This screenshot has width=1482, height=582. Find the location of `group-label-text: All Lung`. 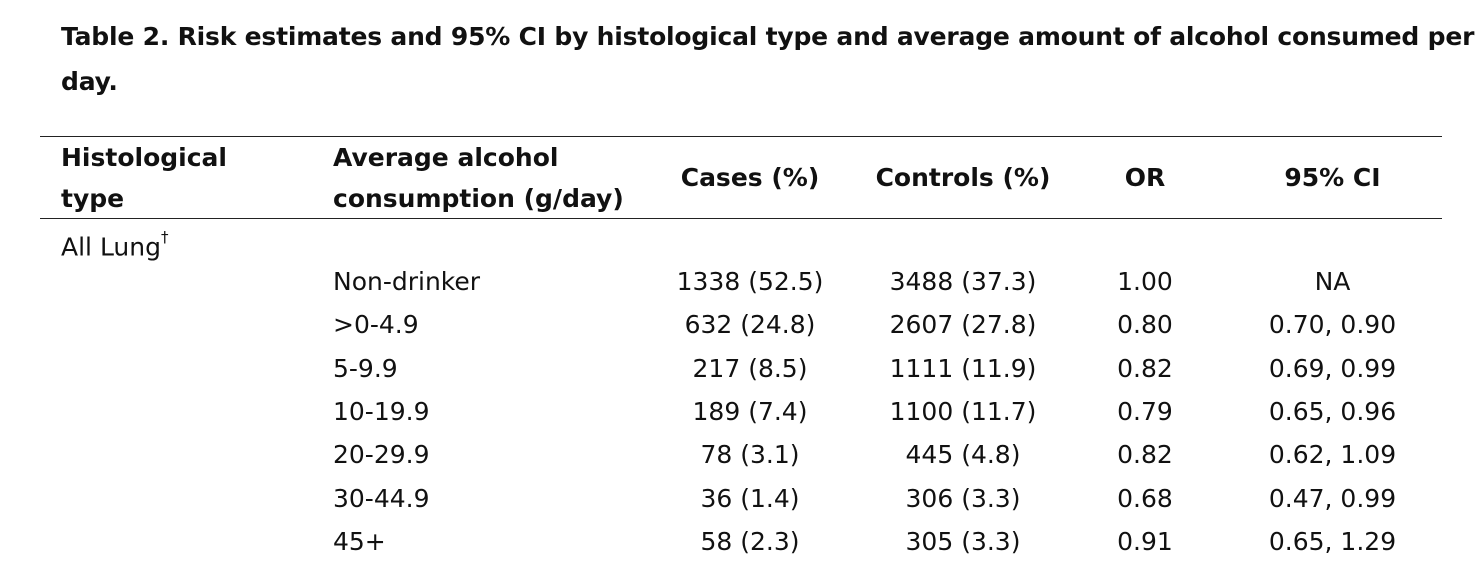

group-label-text: All Lung is located at coordinates (111, 247).